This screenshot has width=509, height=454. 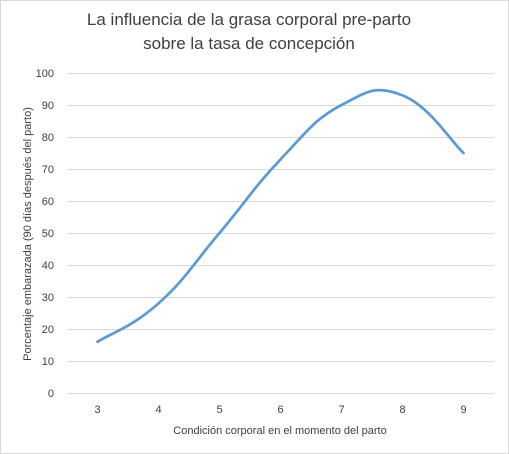 I want to click on y-tick-label: 70, so click(x=48, y=170).